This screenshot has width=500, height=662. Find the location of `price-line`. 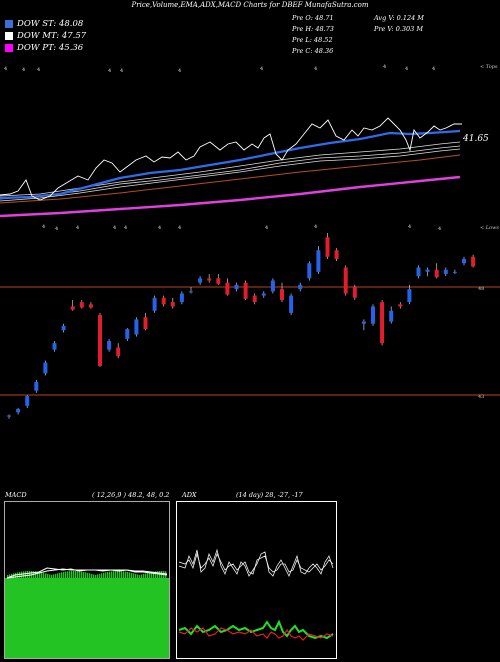

price-line is located at coordinates (231, 159).